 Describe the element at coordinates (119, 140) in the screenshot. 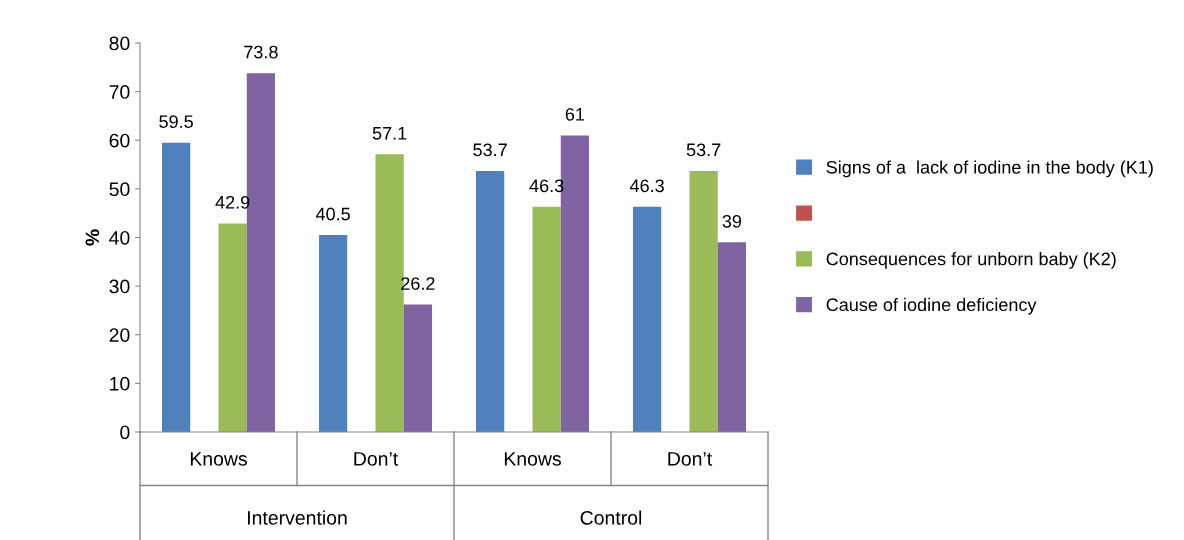

I see `y-tick-label: 60` at that location.